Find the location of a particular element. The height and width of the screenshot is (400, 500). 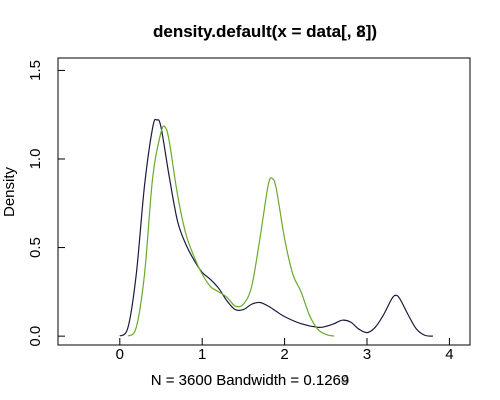

x-tick-label: 2 is located at coordinates (284, 354).